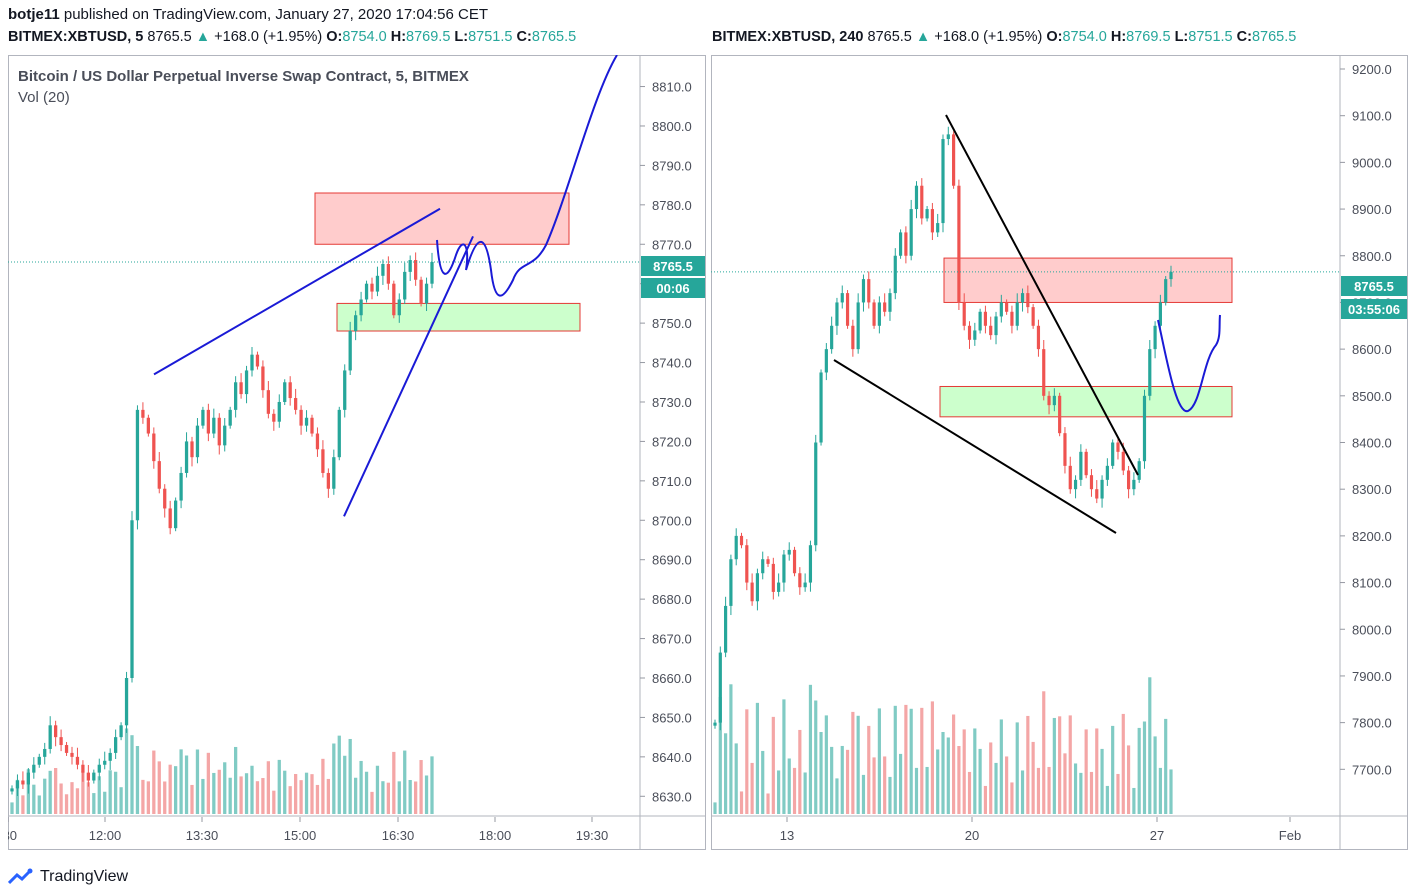 Image resolution: width=1416 pixels, height=894 pixels. What do you see at coordinates (1372, 69) in the screenshot?
I see `y-tick-label: 9200.0` at bounding box center [1372, 69].